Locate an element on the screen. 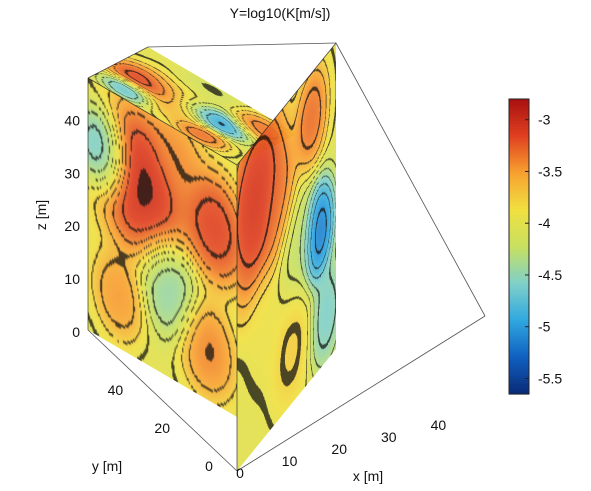 Image resolution: width=591 pixels, height=491 pixels. y-tick-label: 0 is located at coordinates (209, 466).